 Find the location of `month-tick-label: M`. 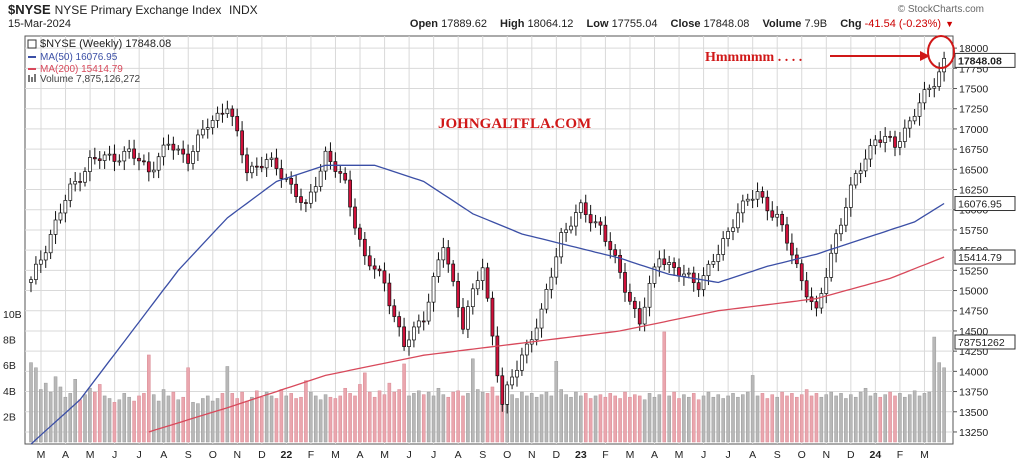

month-tick-label: M is located at coordinates (384, 455).